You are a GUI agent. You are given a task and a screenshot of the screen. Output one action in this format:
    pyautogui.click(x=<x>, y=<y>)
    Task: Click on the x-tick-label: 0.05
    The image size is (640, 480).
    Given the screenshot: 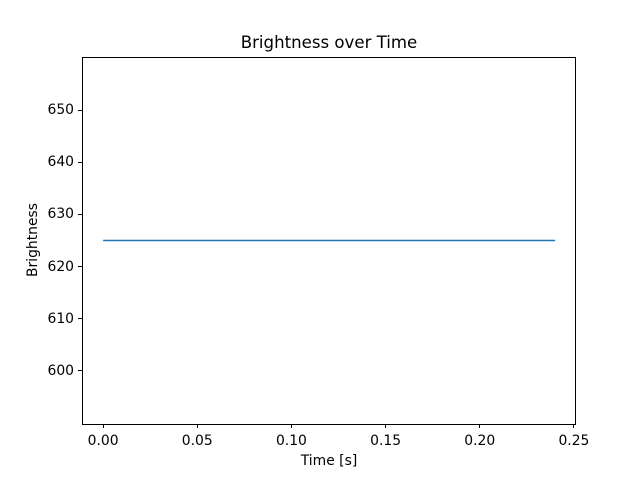 What is the action you would take?
    pyautogui.click(x=197, y=441)
    